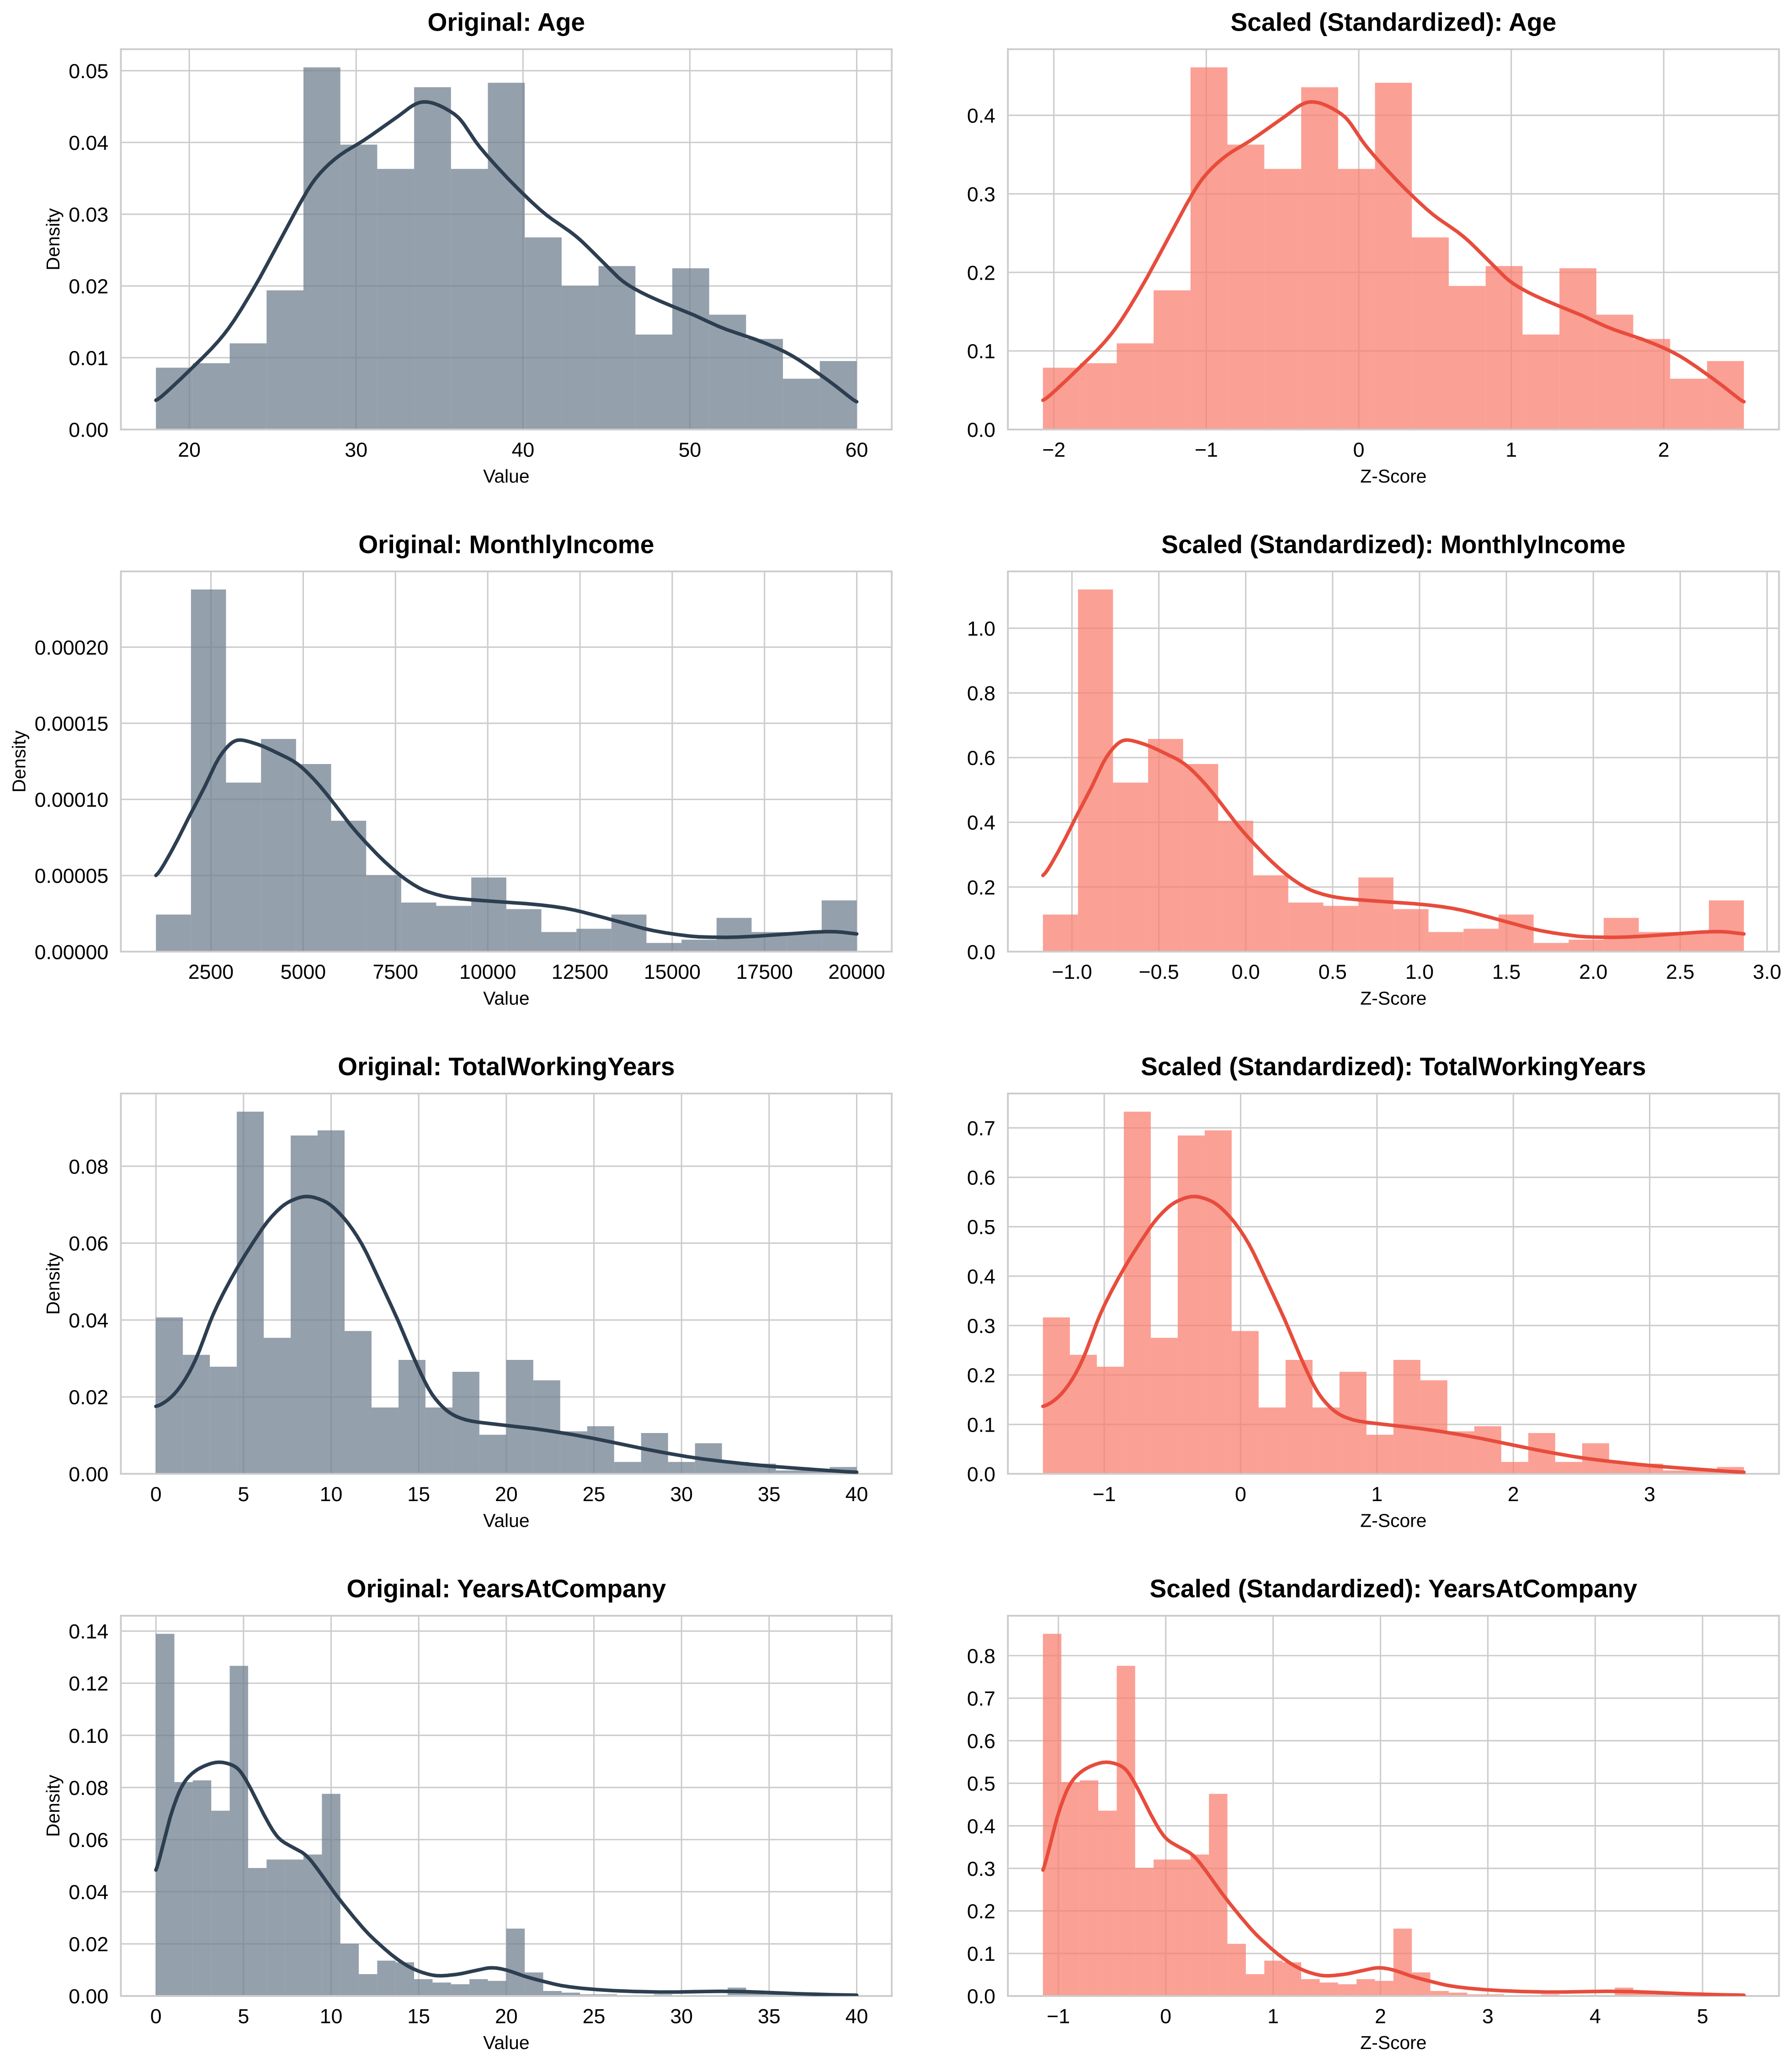 Image resolution: width=1792 pixels, height=2065 pixels. What do you see at coordinates (88, 358) in the screenshot?
I see `svg-text: 0.01` at bounding box center [88, 358].